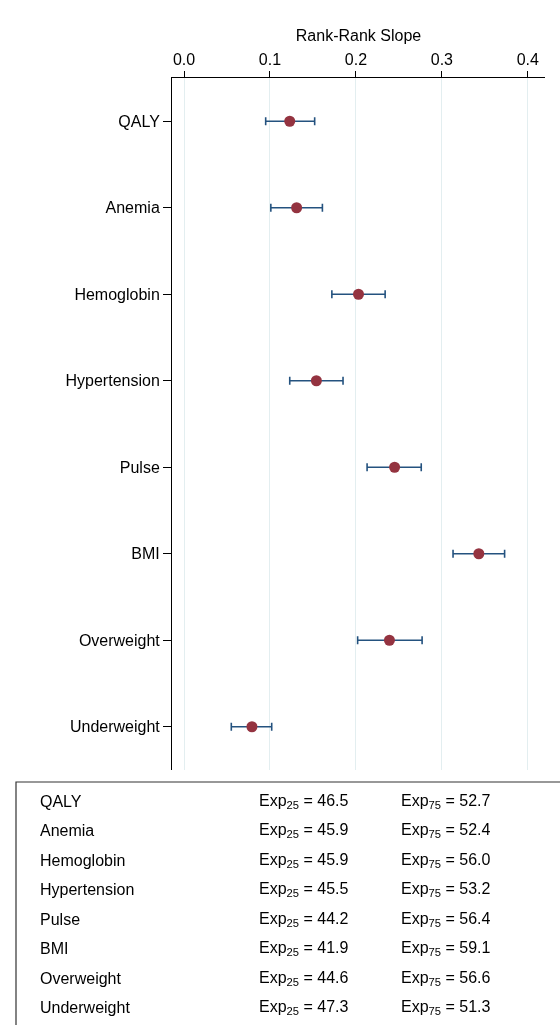  What do you see at coordinates (145, 554) in the screenshot?
I see `y-tick-label: BMI` at bounding box center [145, 554].